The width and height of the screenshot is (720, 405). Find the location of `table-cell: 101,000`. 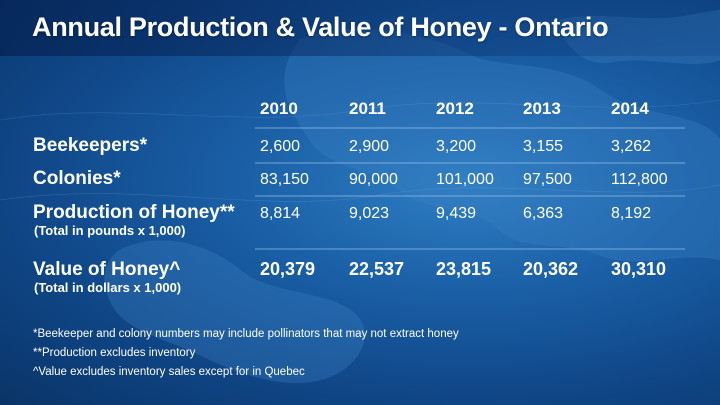

table-cell: 101,000 is located at coordinates (465, 179).